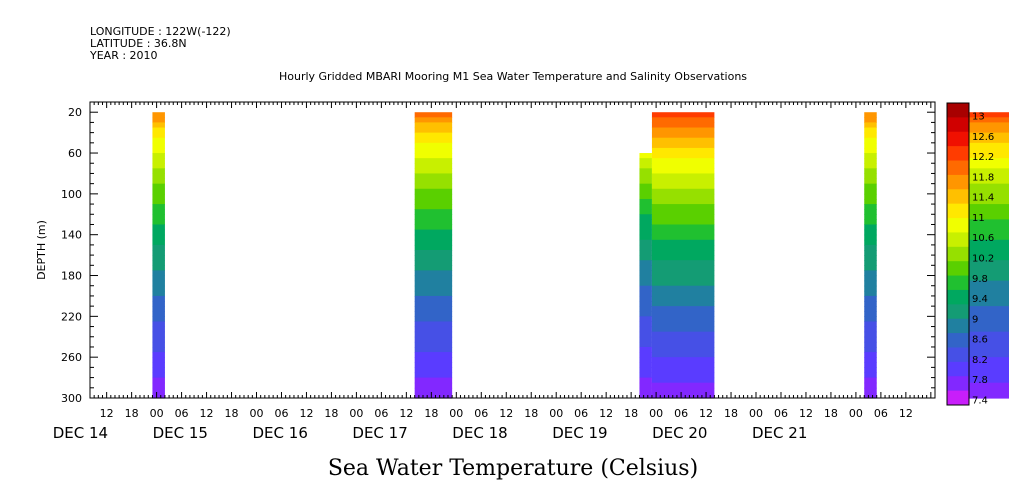 This screenshot has height=504, width=1009. I want to click on y-tick-label: 140, so click(71, 235).